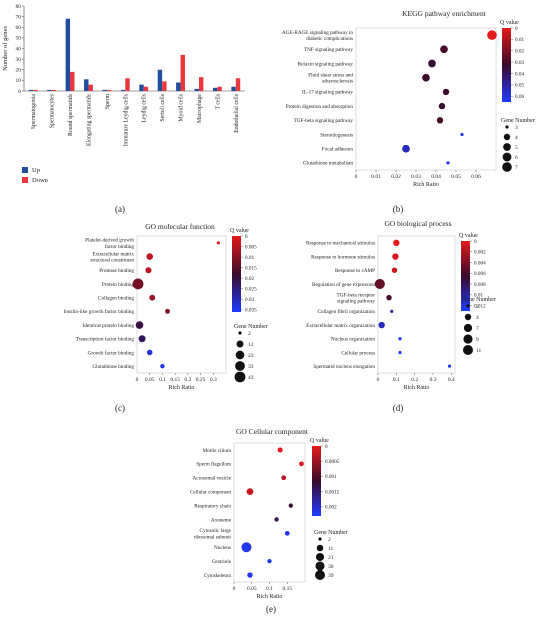 The height and width of the screenshot is (617, 542). Describe the element at coordinates (417, 223) in the screenshot. I see `chart-title: GO biological process` at that location.